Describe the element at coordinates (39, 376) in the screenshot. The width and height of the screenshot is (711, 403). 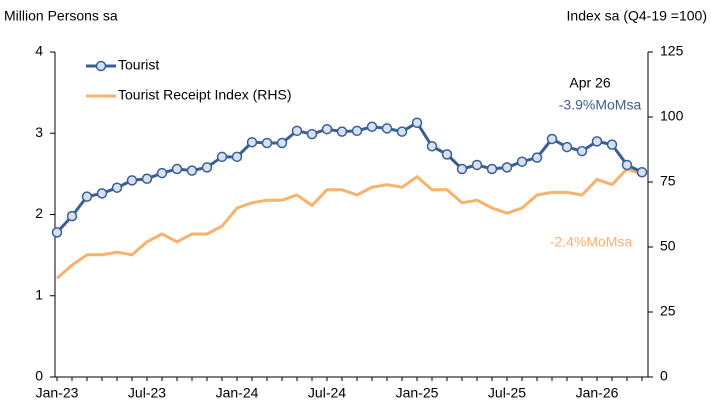
I see `y-tick-label: 0` at that location.